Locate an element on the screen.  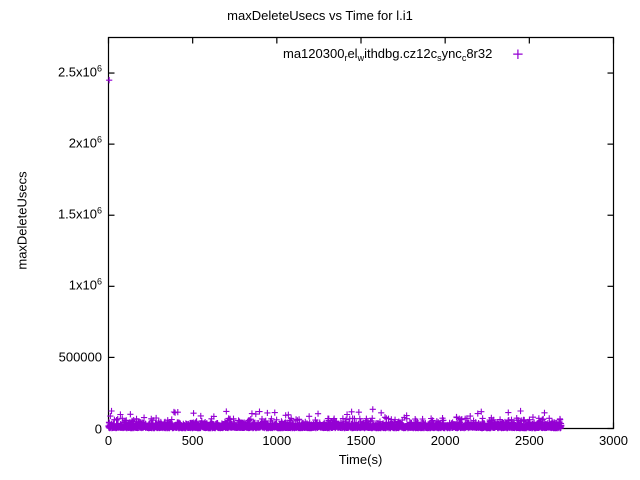
legend: ma120300relwithdbg.cz12csyncc8r32 + is located at coordinates (411, 54).